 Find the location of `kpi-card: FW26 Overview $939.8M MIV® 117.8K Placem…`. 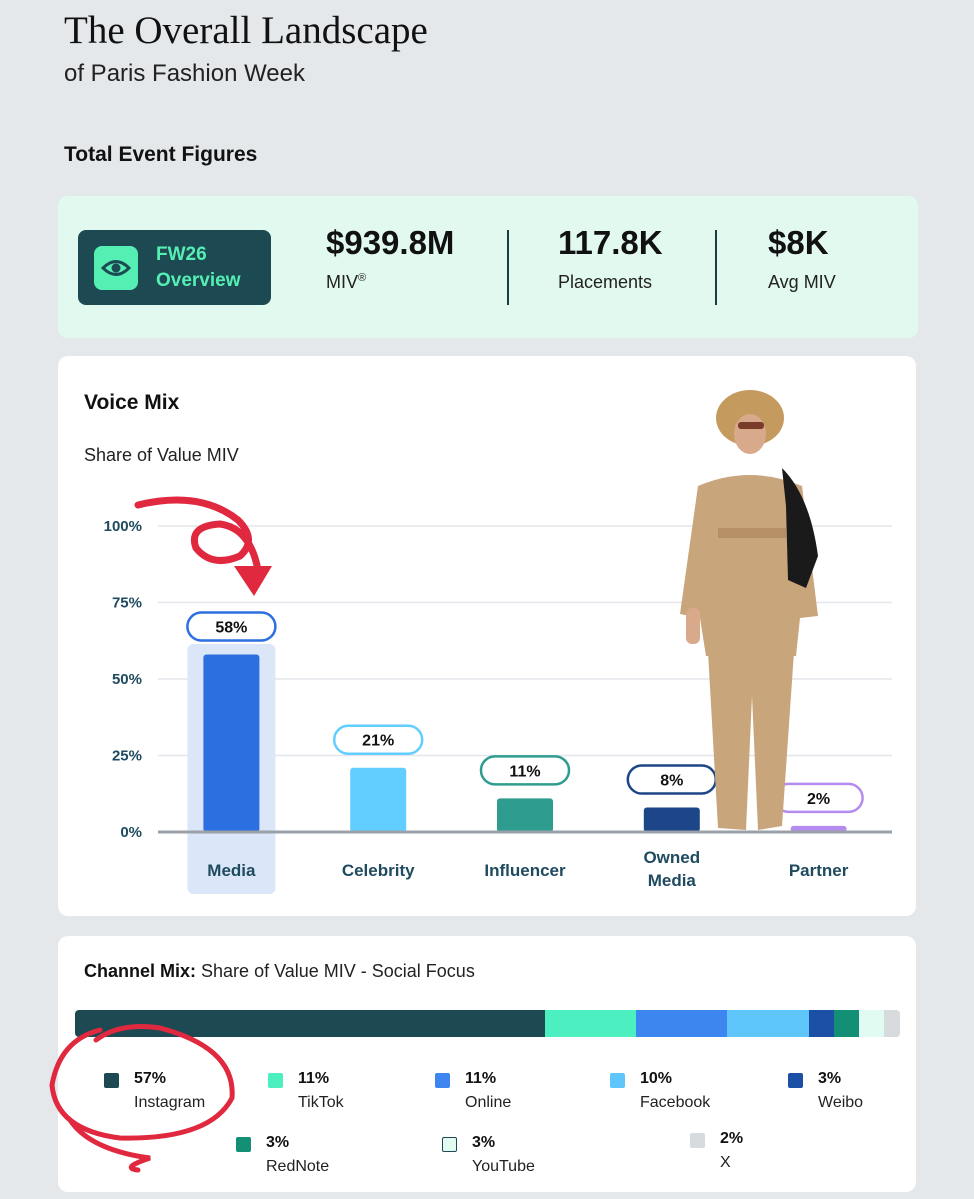

kpi-card: FW26 Overview $939.8M MIV® 117.8K Placem… is located at coordinates (488, 267).